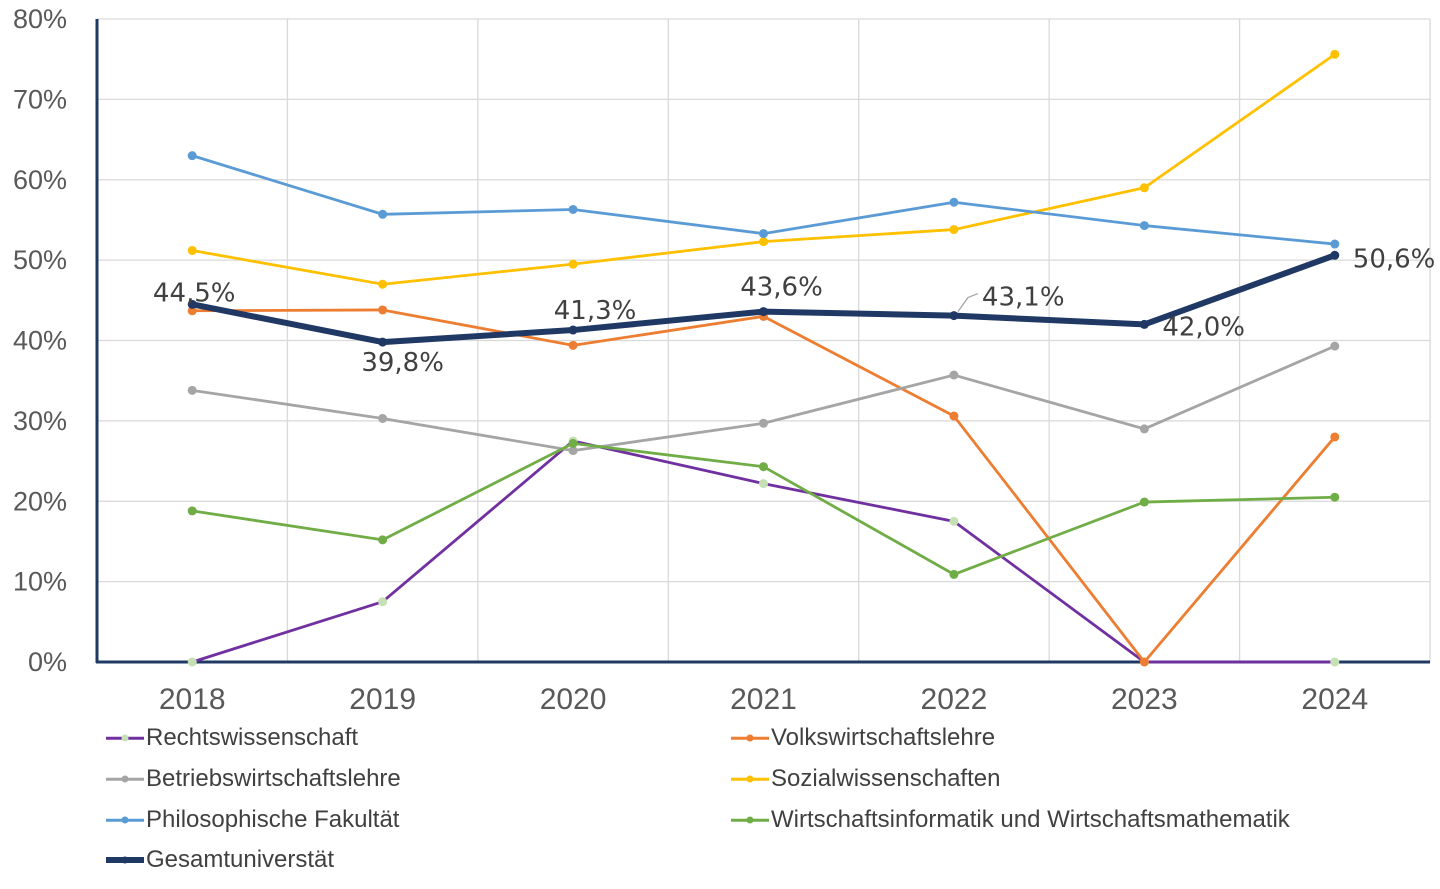  What do you see at coordinates (1144, 699) in the screenshot?
I see `x-tick-label: 2023` at bounding box center [1144, 699].